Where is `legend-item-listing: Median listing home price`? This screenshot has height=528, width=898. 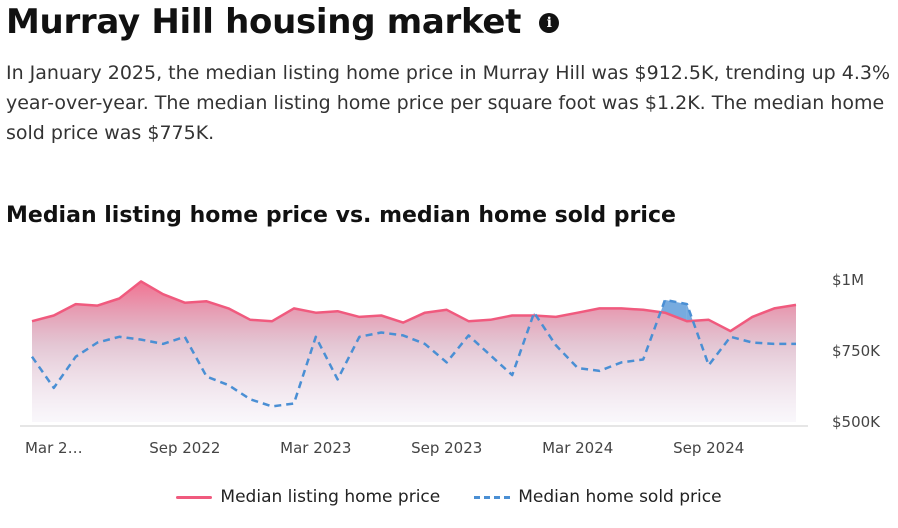
legend-item-listing: Median listing home price is located at coordinates (308, 497).